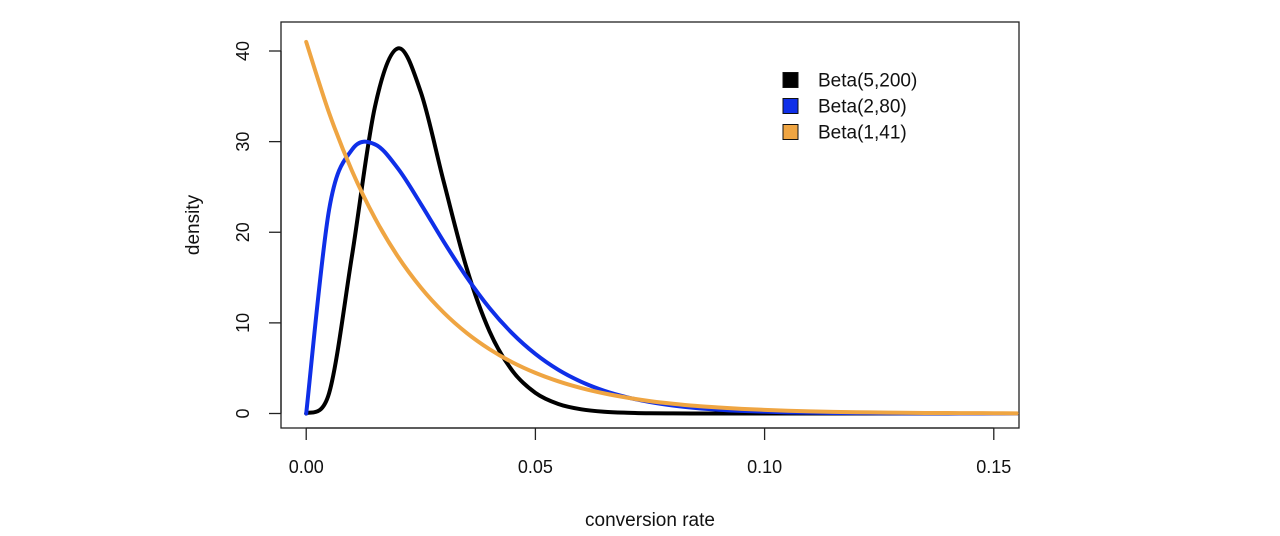 Image resolution: width=1280 pixels, height=536 pixels. Describe the element at coordinates (862, 107) in the screenshot. I see `legend-label: Beta(2,80)` at that location.